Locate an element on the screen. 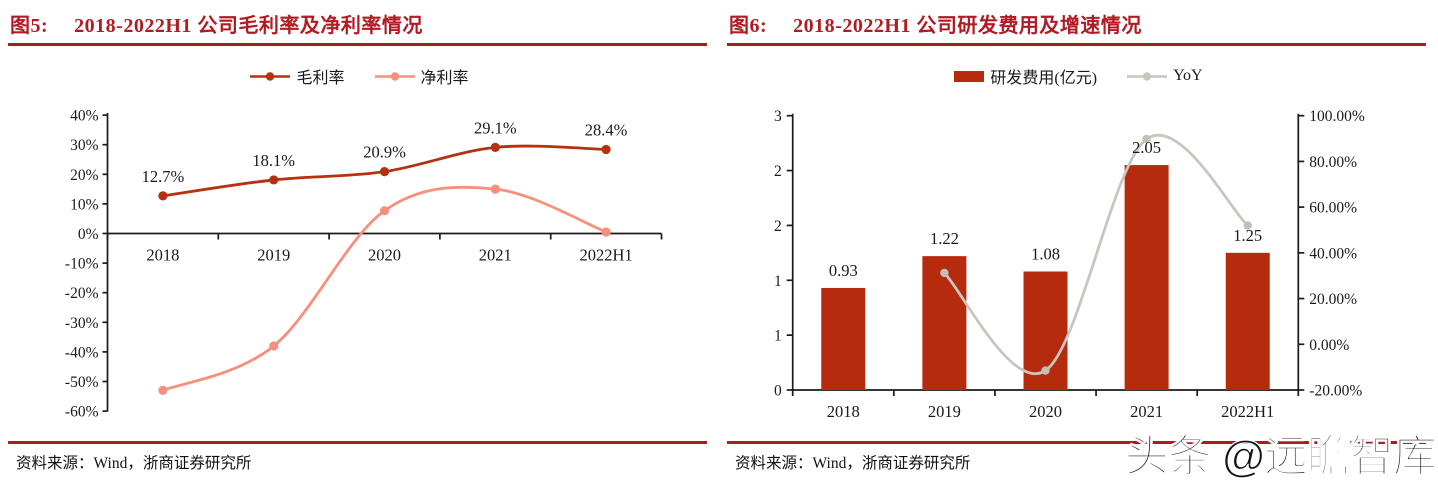 The height and width of the screenshot is (486, 1438). figure5-title-underline is located at coordinates (357, 44).